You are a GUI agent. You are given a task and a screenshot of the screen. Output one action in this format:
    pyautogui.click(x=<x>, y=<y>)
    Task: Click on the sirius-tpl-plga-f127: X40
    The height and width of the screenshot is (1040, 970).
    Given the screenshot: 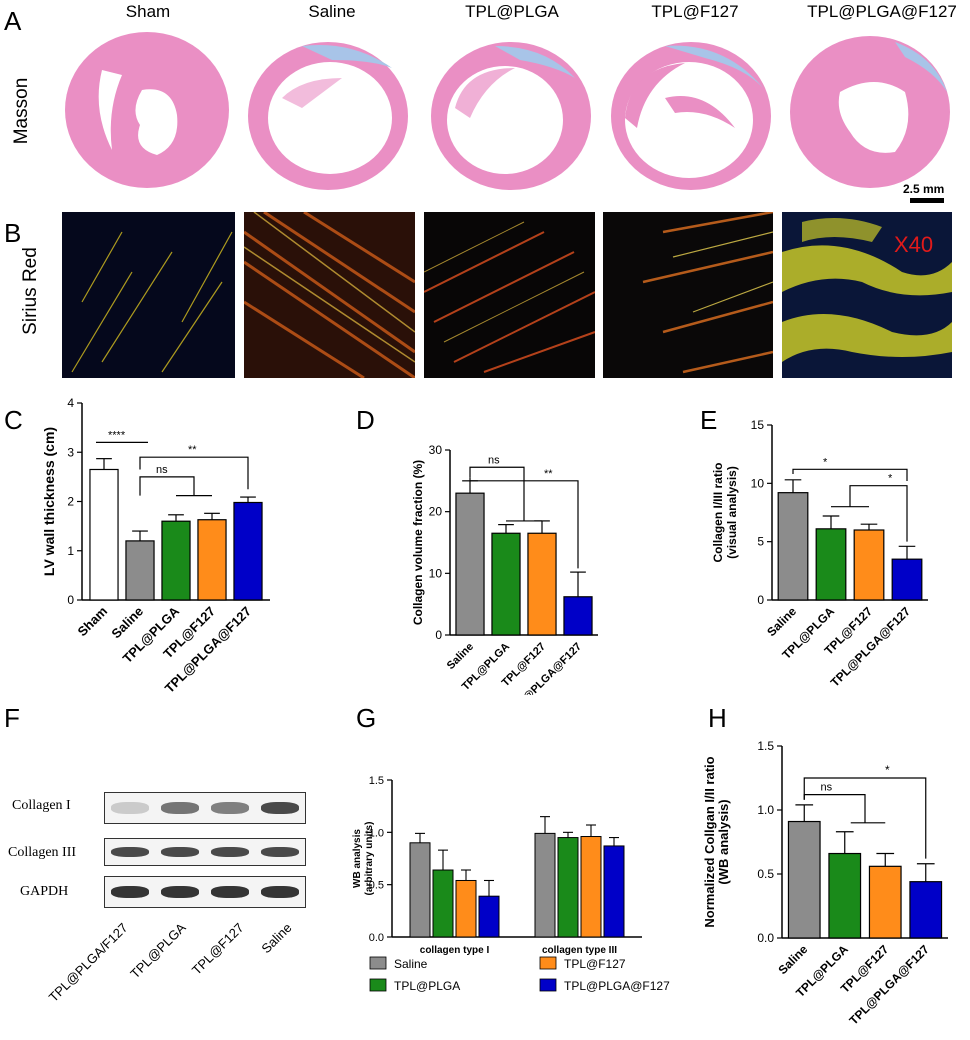 What is the action you would take?
    pyautogui.click(x=867, y=295)
    